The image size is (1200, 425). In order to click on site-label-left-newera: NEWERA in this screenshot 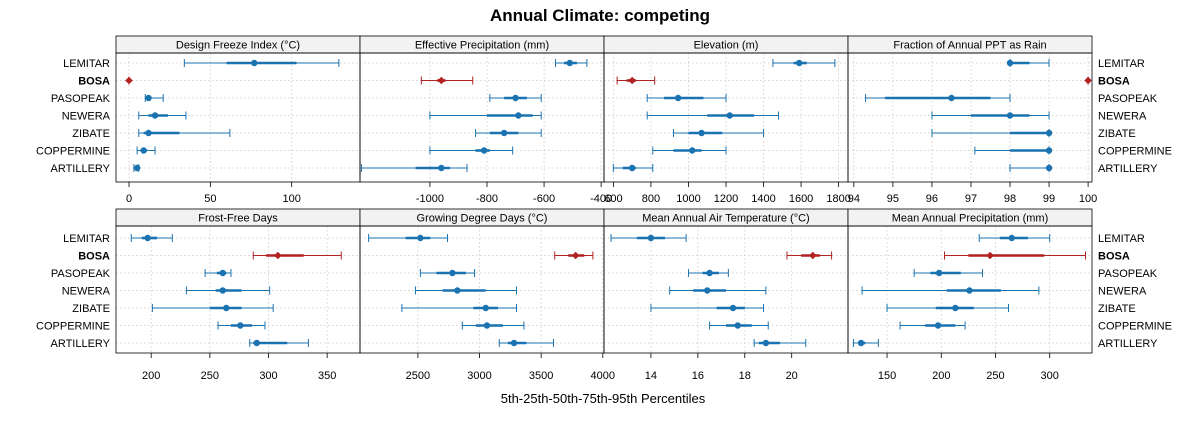, I will do `click(86, 292)`.